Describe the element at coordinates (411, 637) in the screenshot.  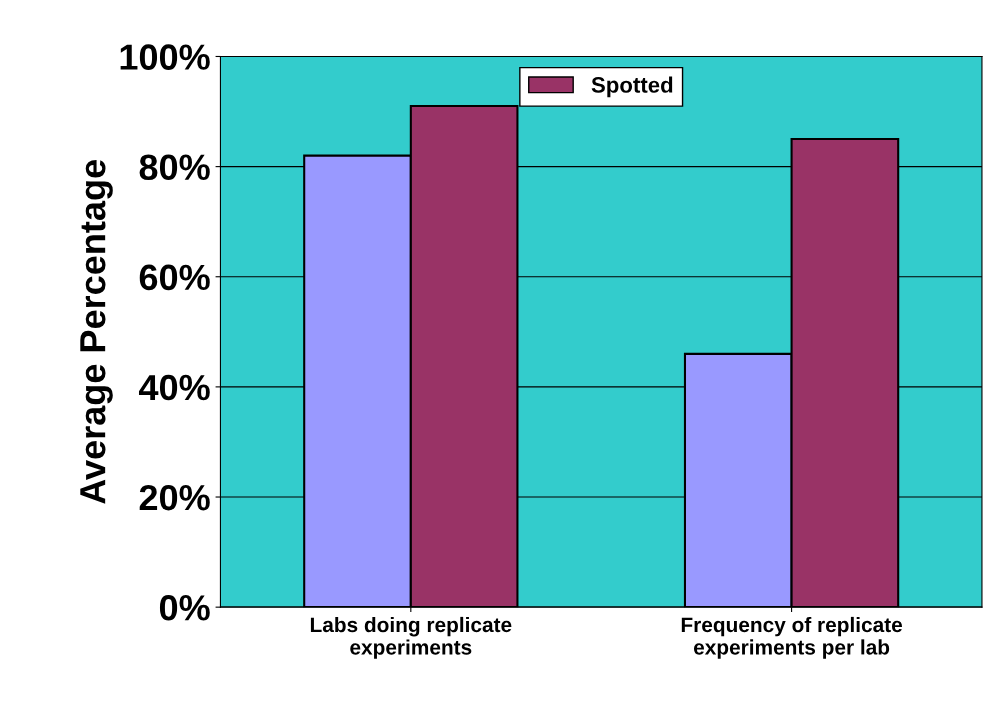
I see `x-tick-label: Labs doing replicate experiments` at that location.